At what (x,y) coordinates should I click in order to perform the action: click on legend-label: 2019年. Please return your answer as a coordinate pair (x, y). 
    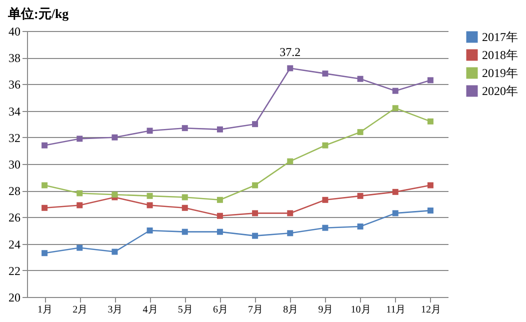
    Looking at the image, I should click on (500, 73).